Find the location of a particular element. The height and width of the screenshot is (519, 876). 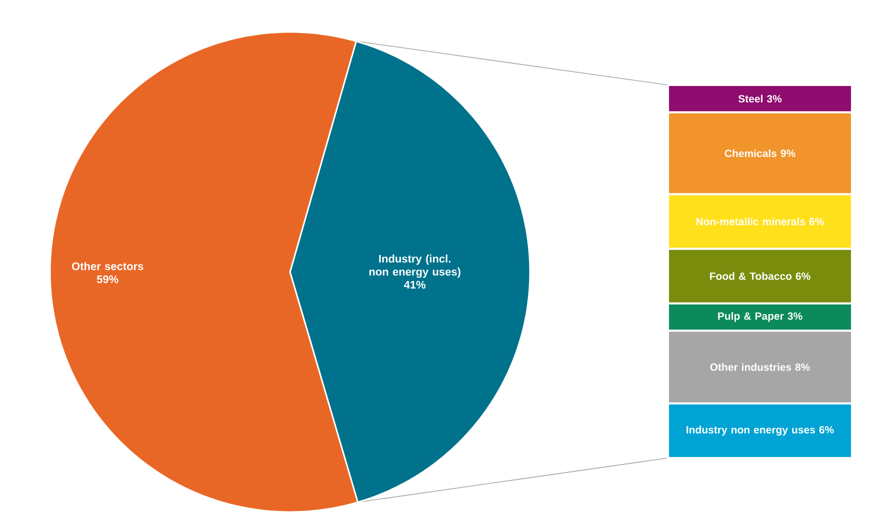

slice-label: Other sectors is located at coordinates (108, 266).